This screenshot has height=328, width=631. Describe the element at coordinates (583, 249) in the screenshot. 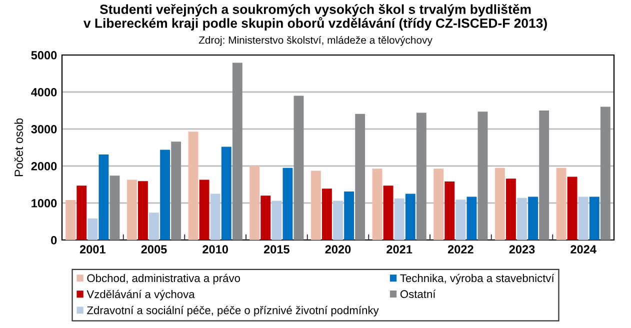

I see `x-tick-label: 2024` at that location.